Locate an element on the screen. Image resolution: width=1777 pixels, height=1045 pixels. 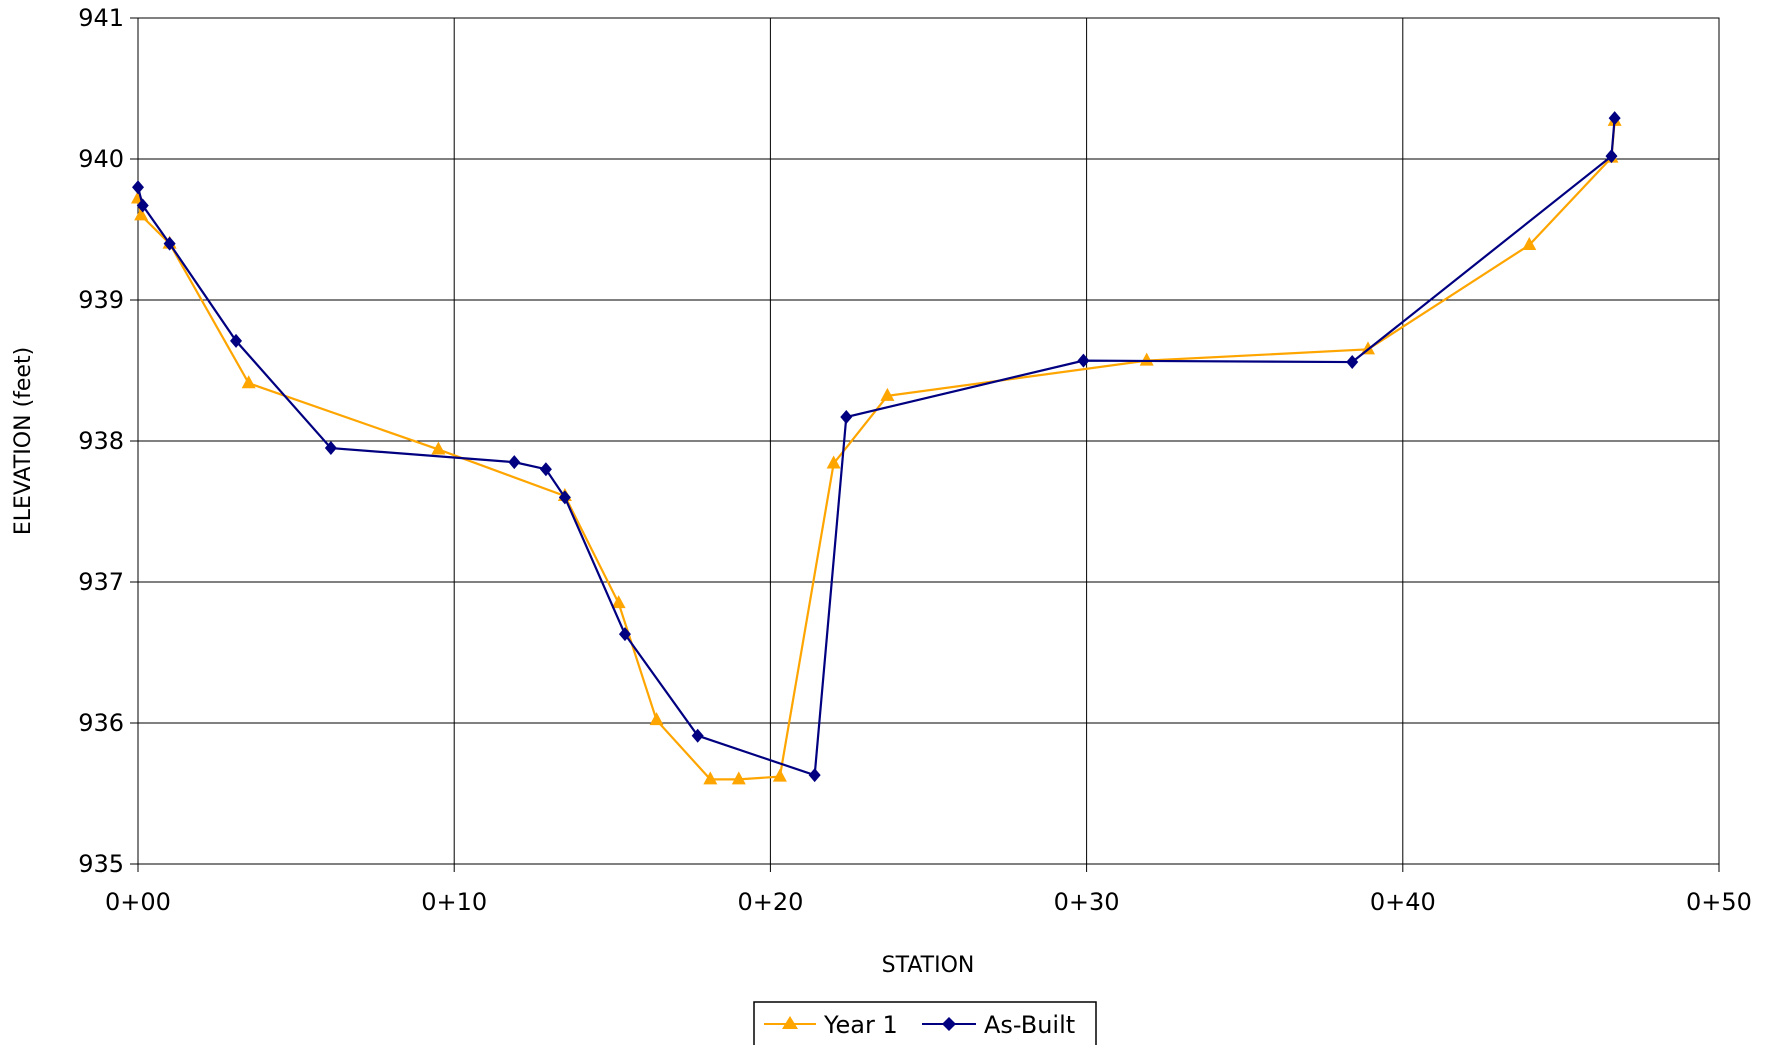
legend-label-as-built: As-Built is located at coordinates (1029, 1025).